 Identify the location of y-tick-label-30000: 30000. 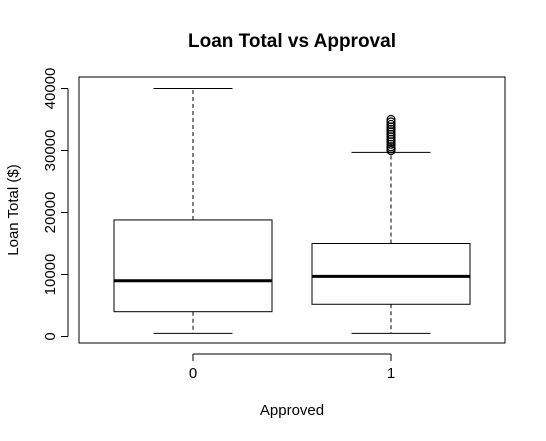
(50, 151).